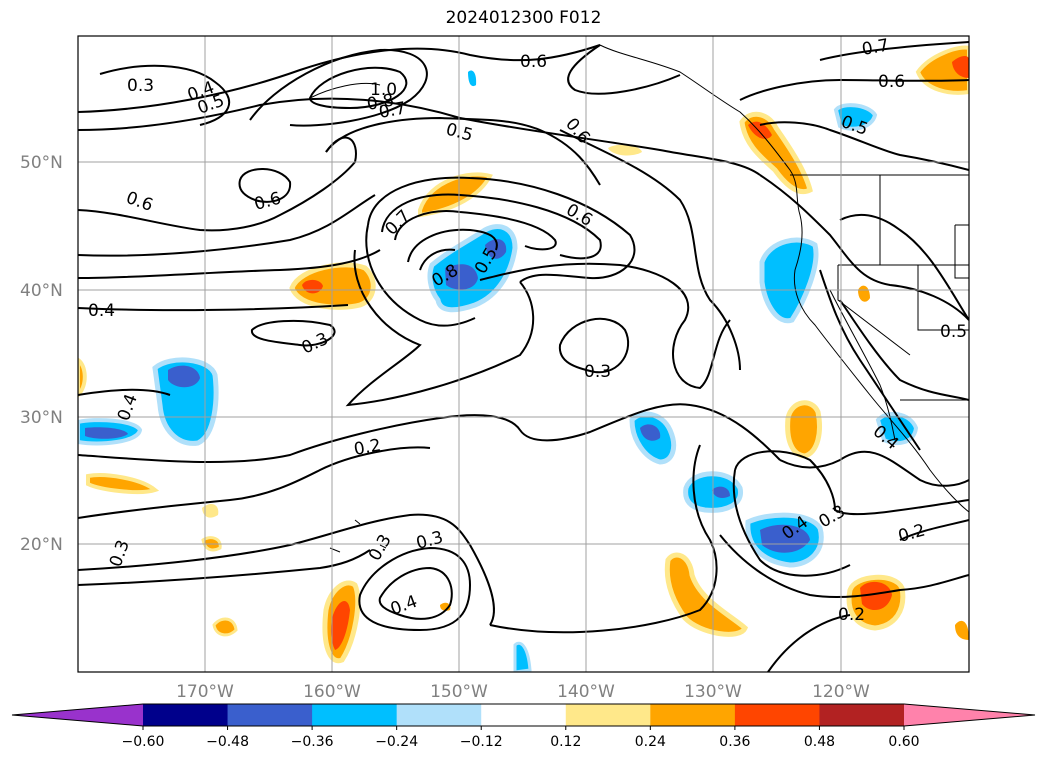 Image resolution: width=1047 pixels, height=765 pixels. I want to click on contour-label: 0.8, so click(380, 103).